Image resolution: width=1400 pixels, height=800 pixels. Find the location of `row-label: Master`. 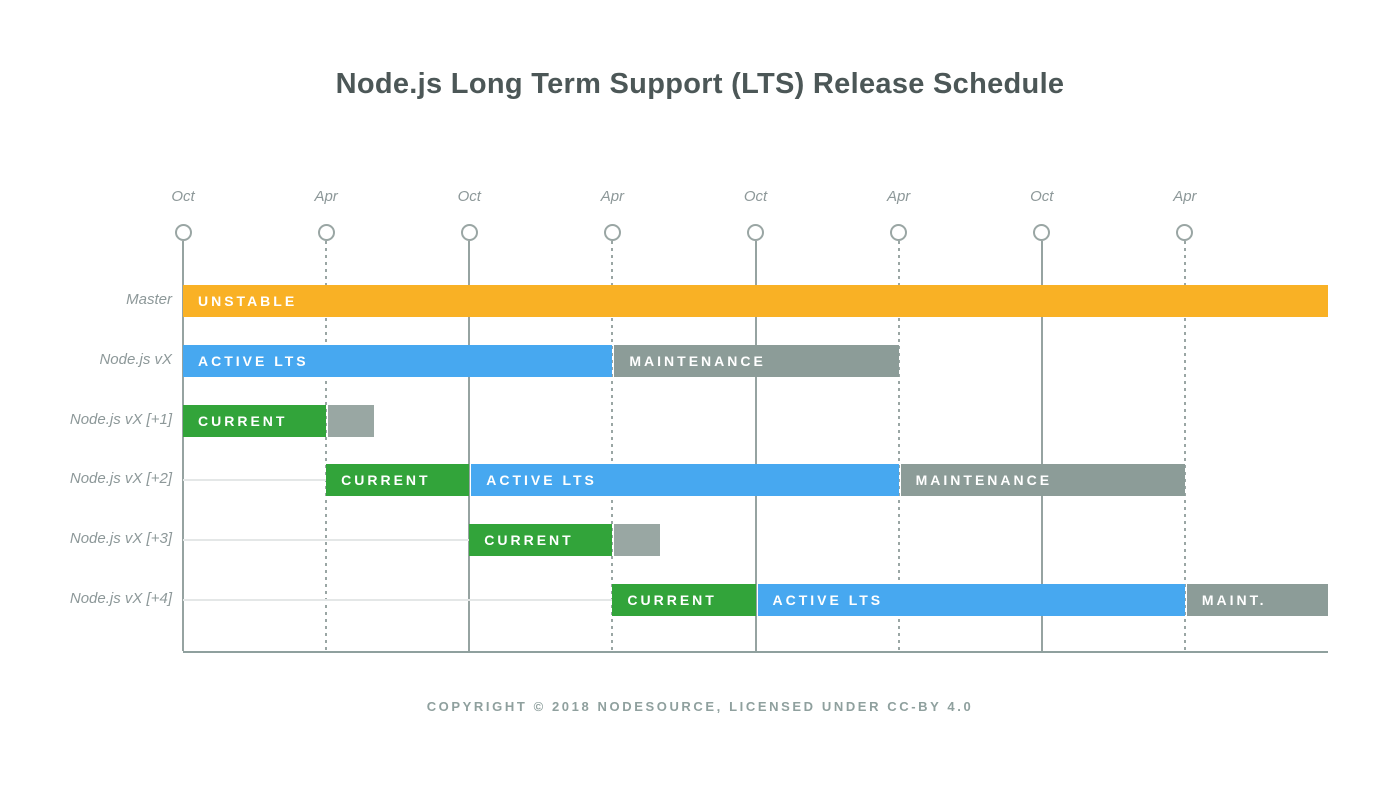

row-label: Master is located at coordinates (149, 299).